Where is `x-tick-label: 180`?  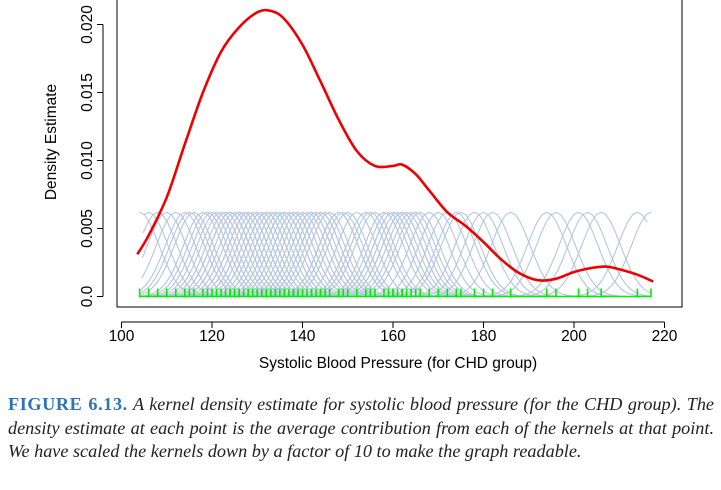
x-tick-label: 180 is located at coordinates (484, 336).